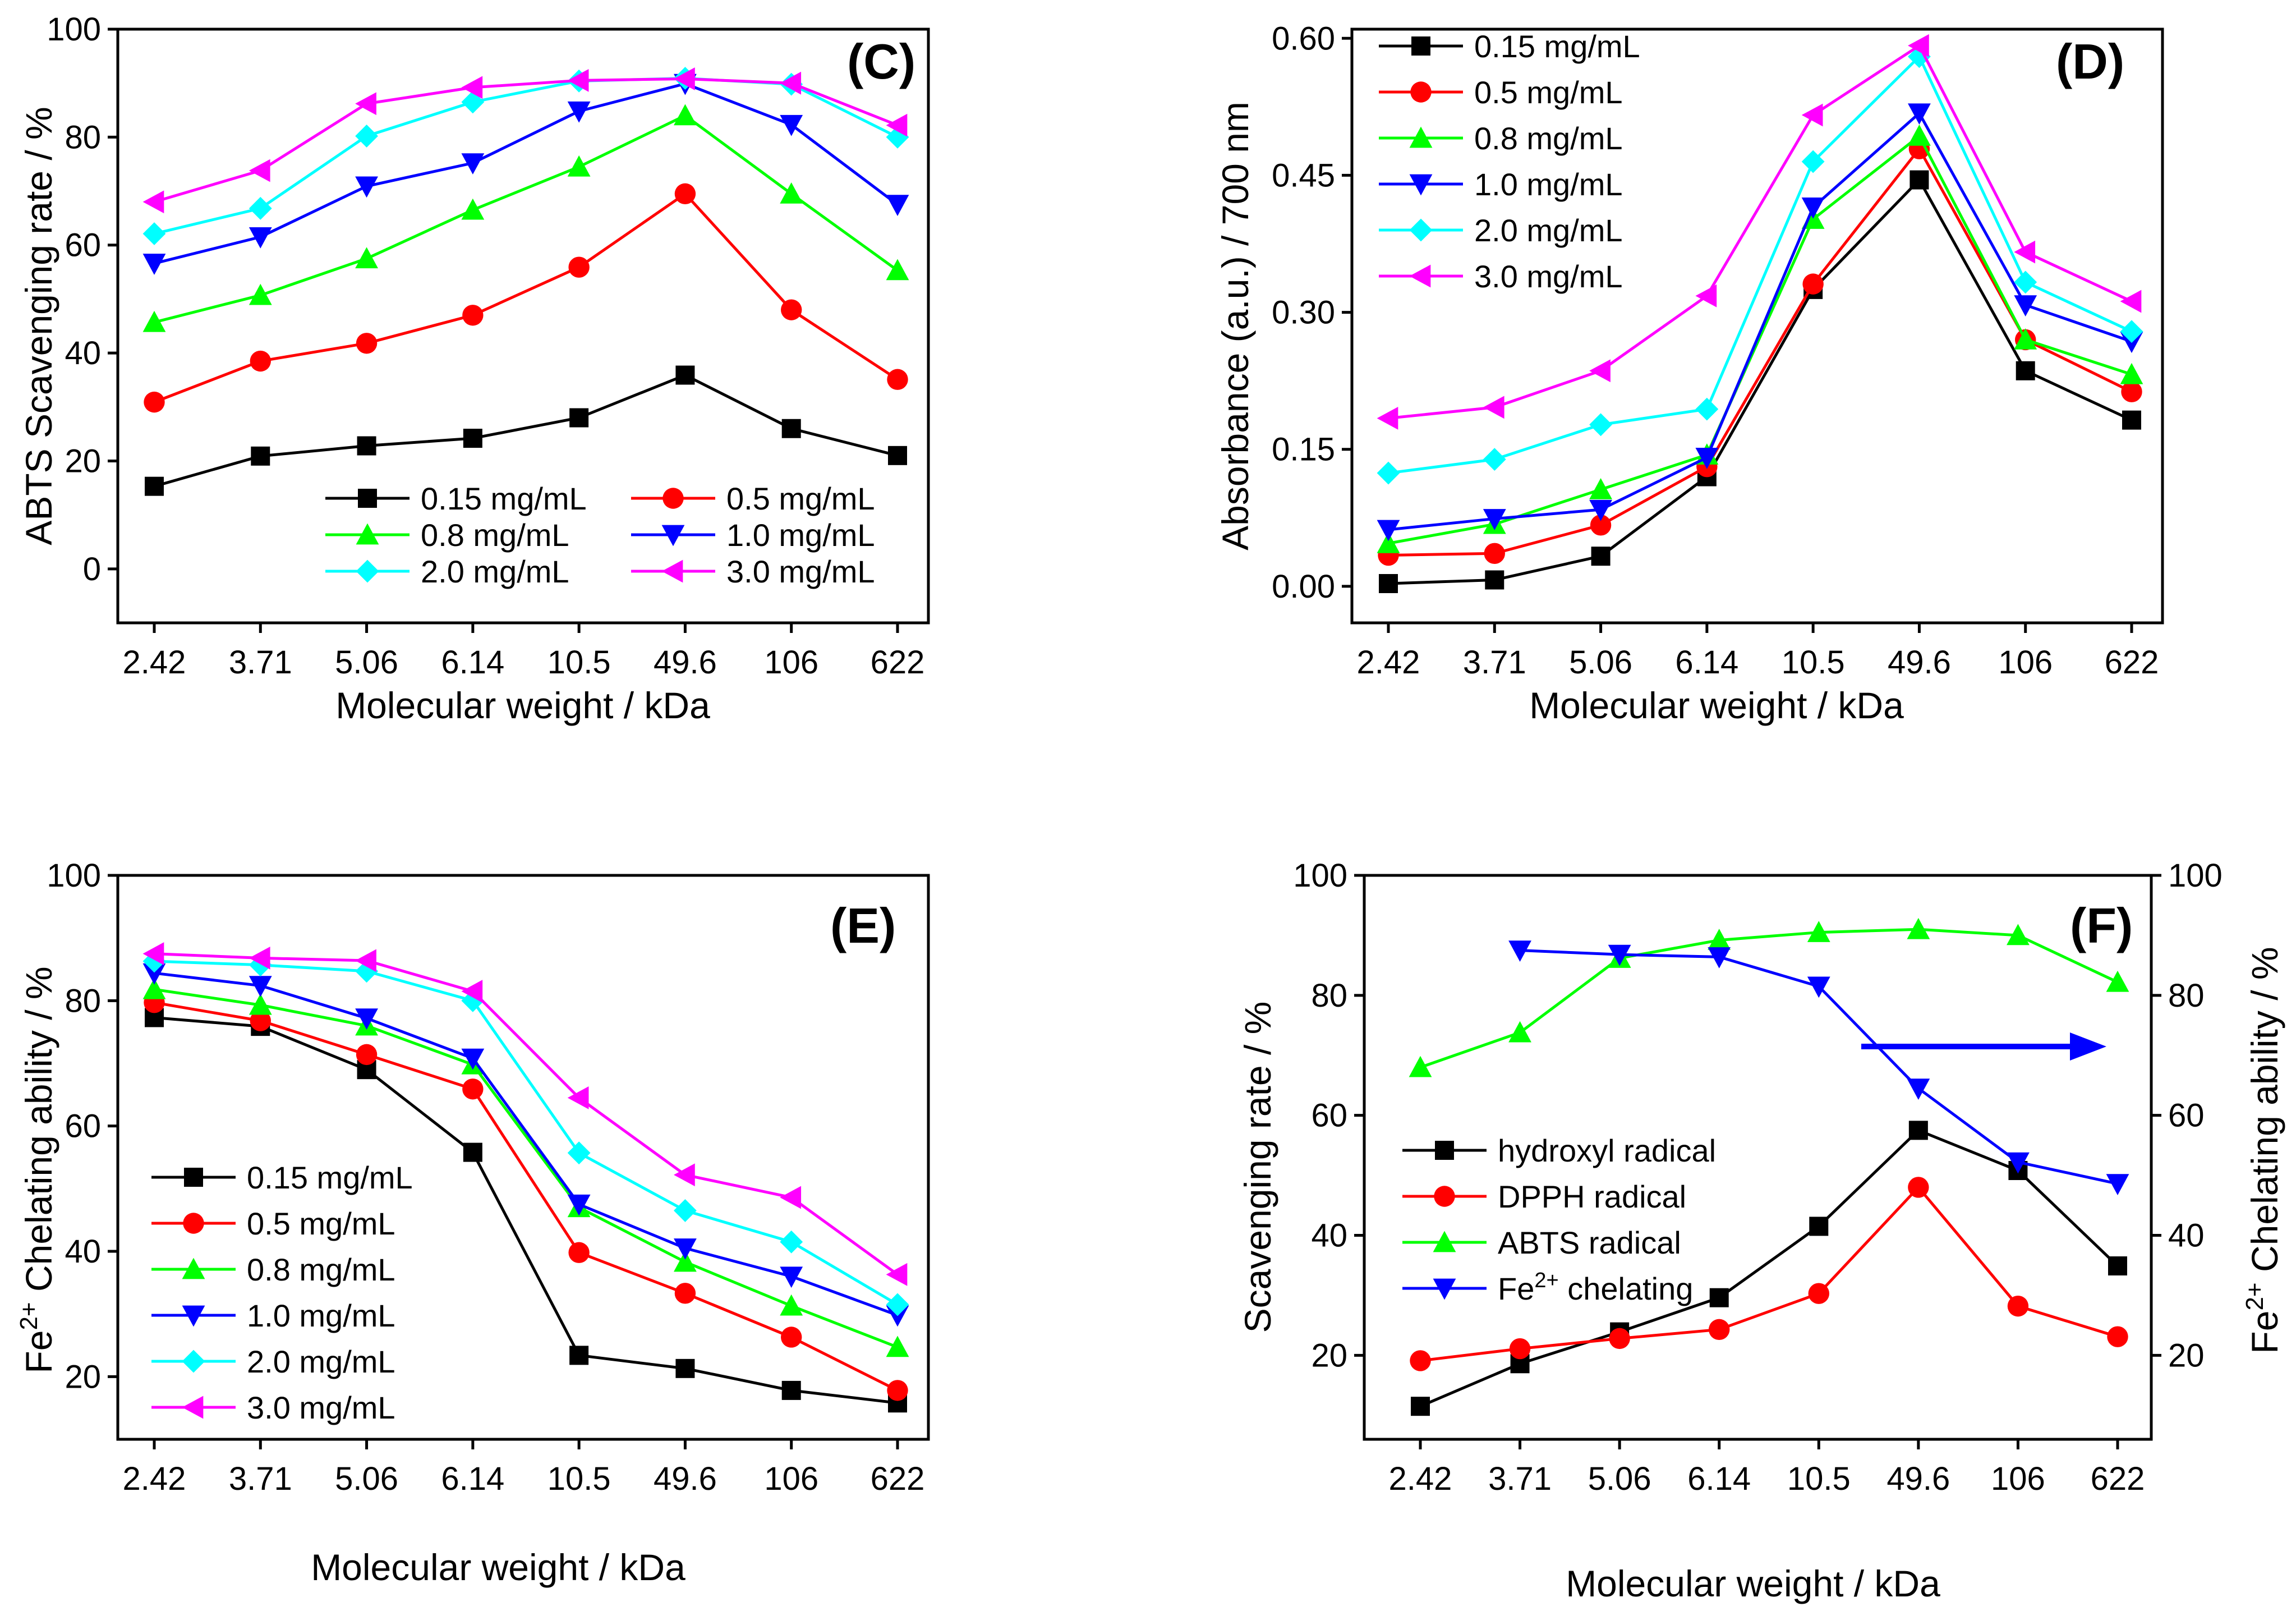  What do you see at coordinates (1516, 1288) in the screenshot?
I see `legend-label-base: Fe` at bounding box center [1516, 1288].